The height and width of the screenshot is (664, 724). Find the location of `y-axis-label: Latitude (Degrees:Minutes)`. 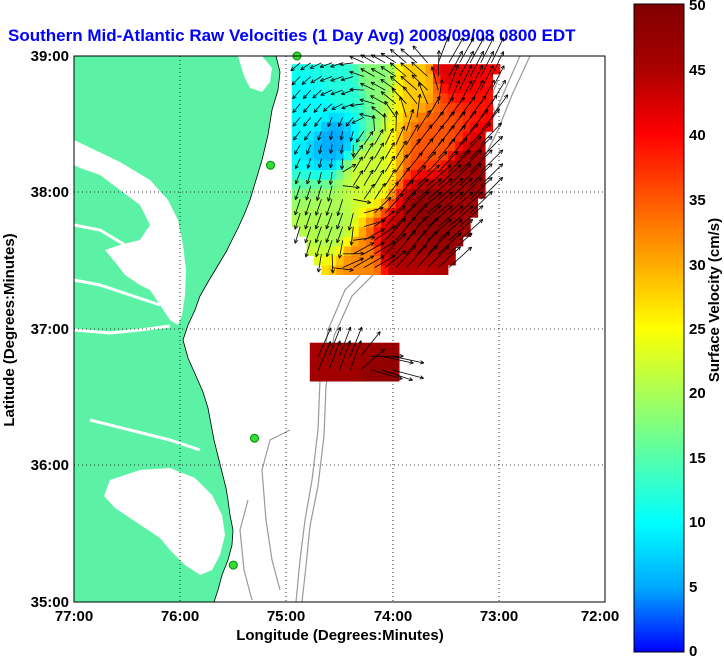

y-axis-label: Latitude (Degrees:Minutes) is located at coordinates (9, 329).